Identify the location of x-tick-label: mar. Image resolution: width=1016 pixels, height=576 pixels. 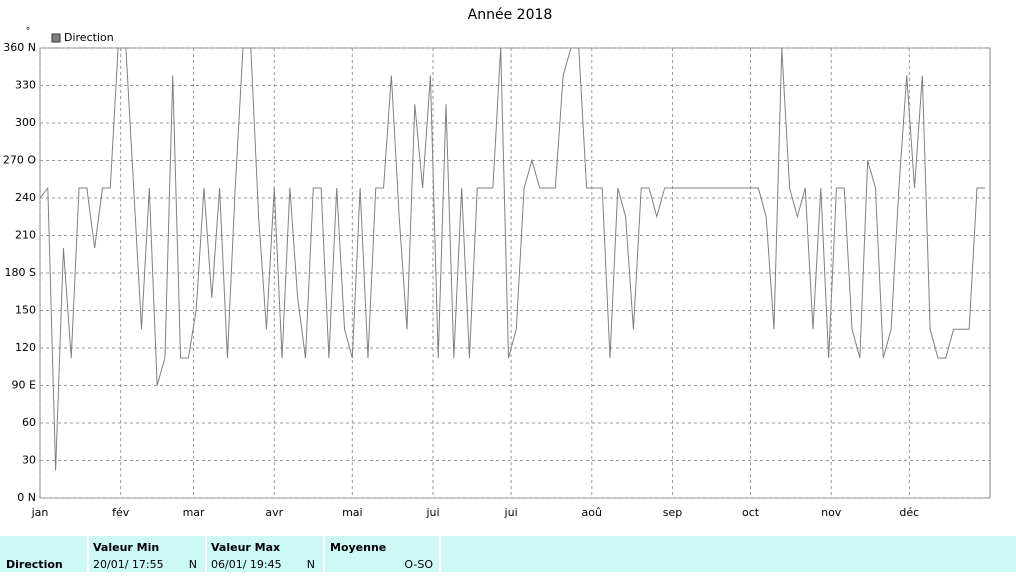
(194, 512).